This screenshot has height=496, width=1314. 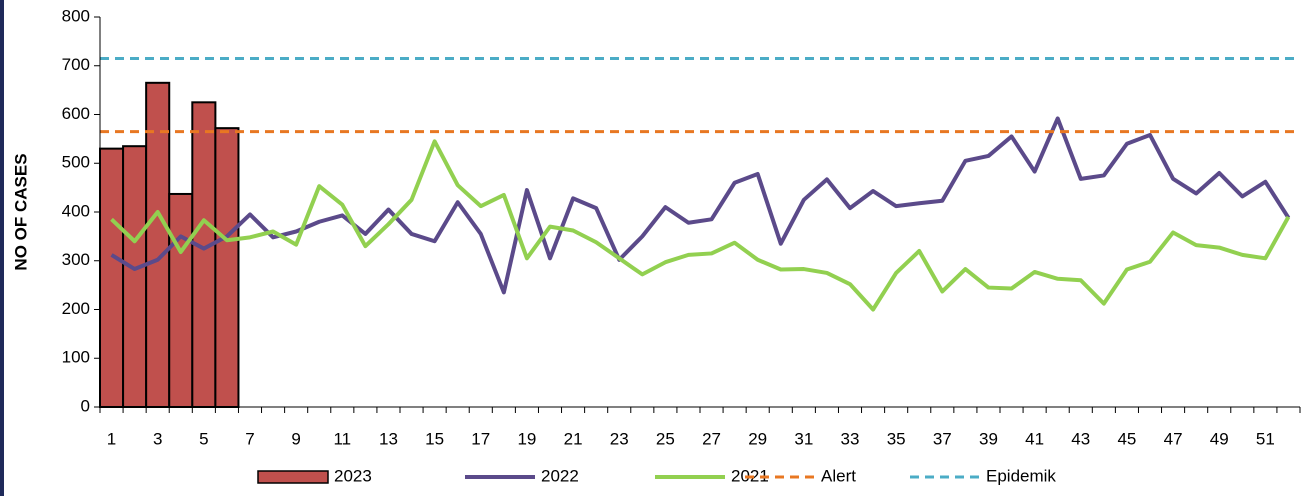 I want to click on x-tick-label: 27, so click(x=711, y=438).